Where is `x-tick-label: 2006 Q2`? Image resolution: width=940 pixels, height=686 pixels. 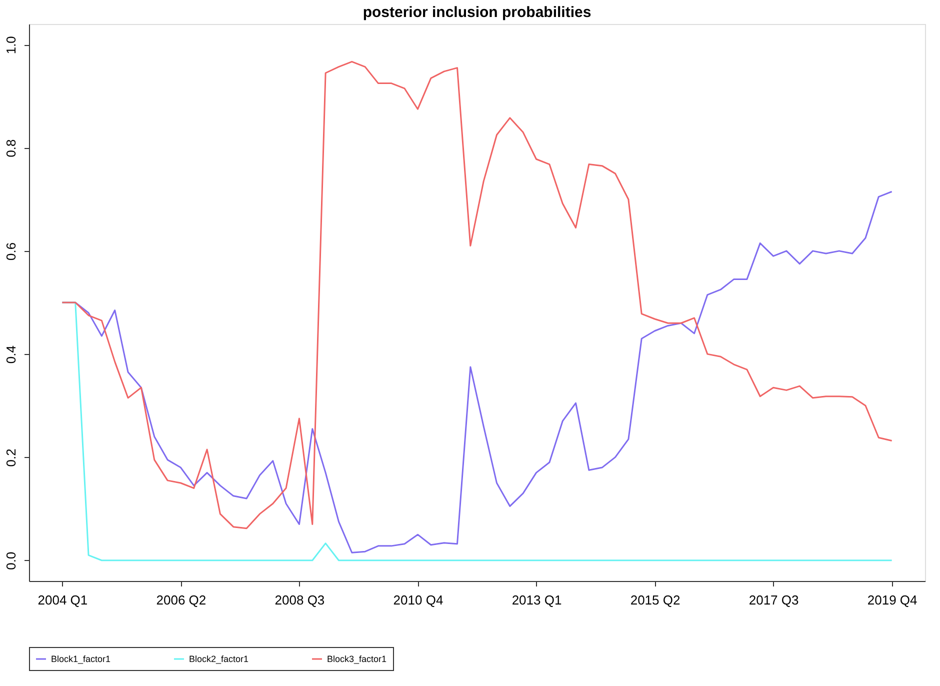
x-tick-label: 2006 Q2 is located at coordinates (181, 600).